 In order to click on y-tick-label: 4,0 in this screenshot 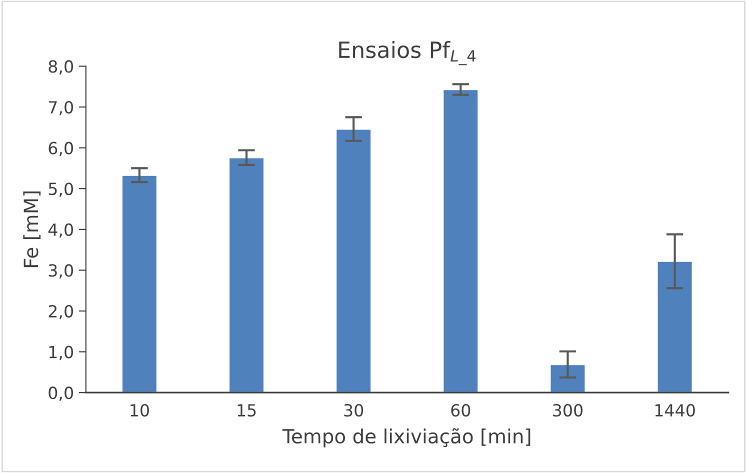, I will do `click(60, 230)`.